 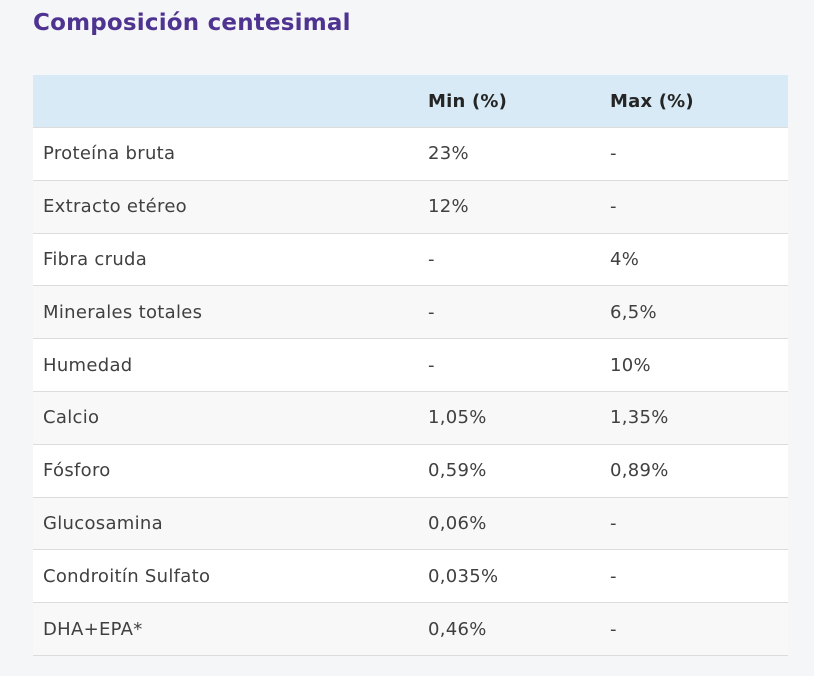 I want to click on row-label: Glucosamina, so click(x=103, y=523).